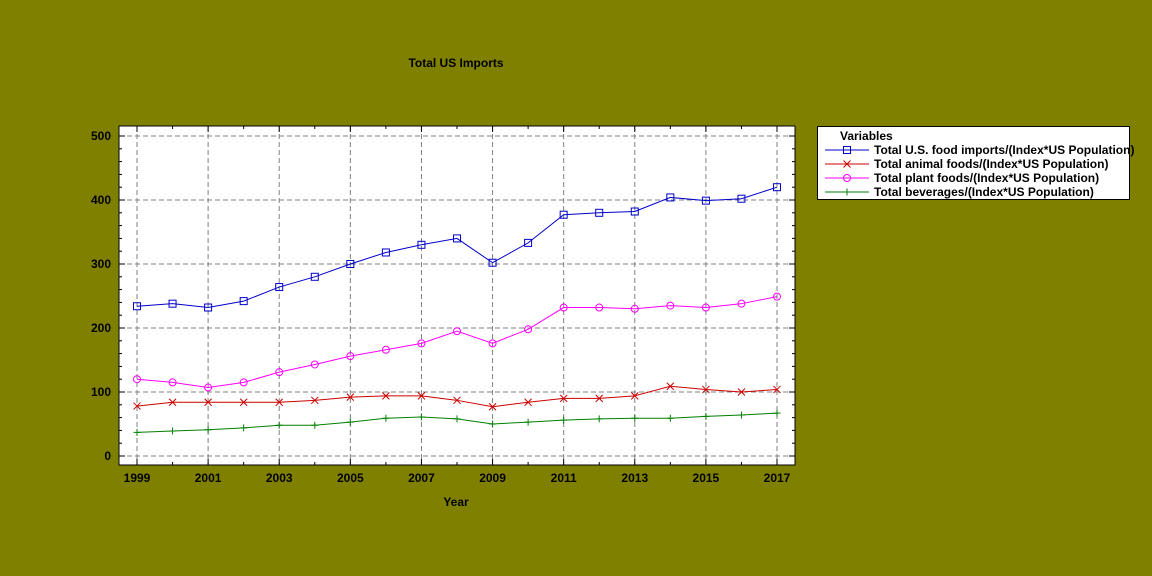 The width and height of the screenshot is (1152, 576). I want to click on legend-item-plant-foods: Total plant foods/(Index*US Population), so click(974, 178).